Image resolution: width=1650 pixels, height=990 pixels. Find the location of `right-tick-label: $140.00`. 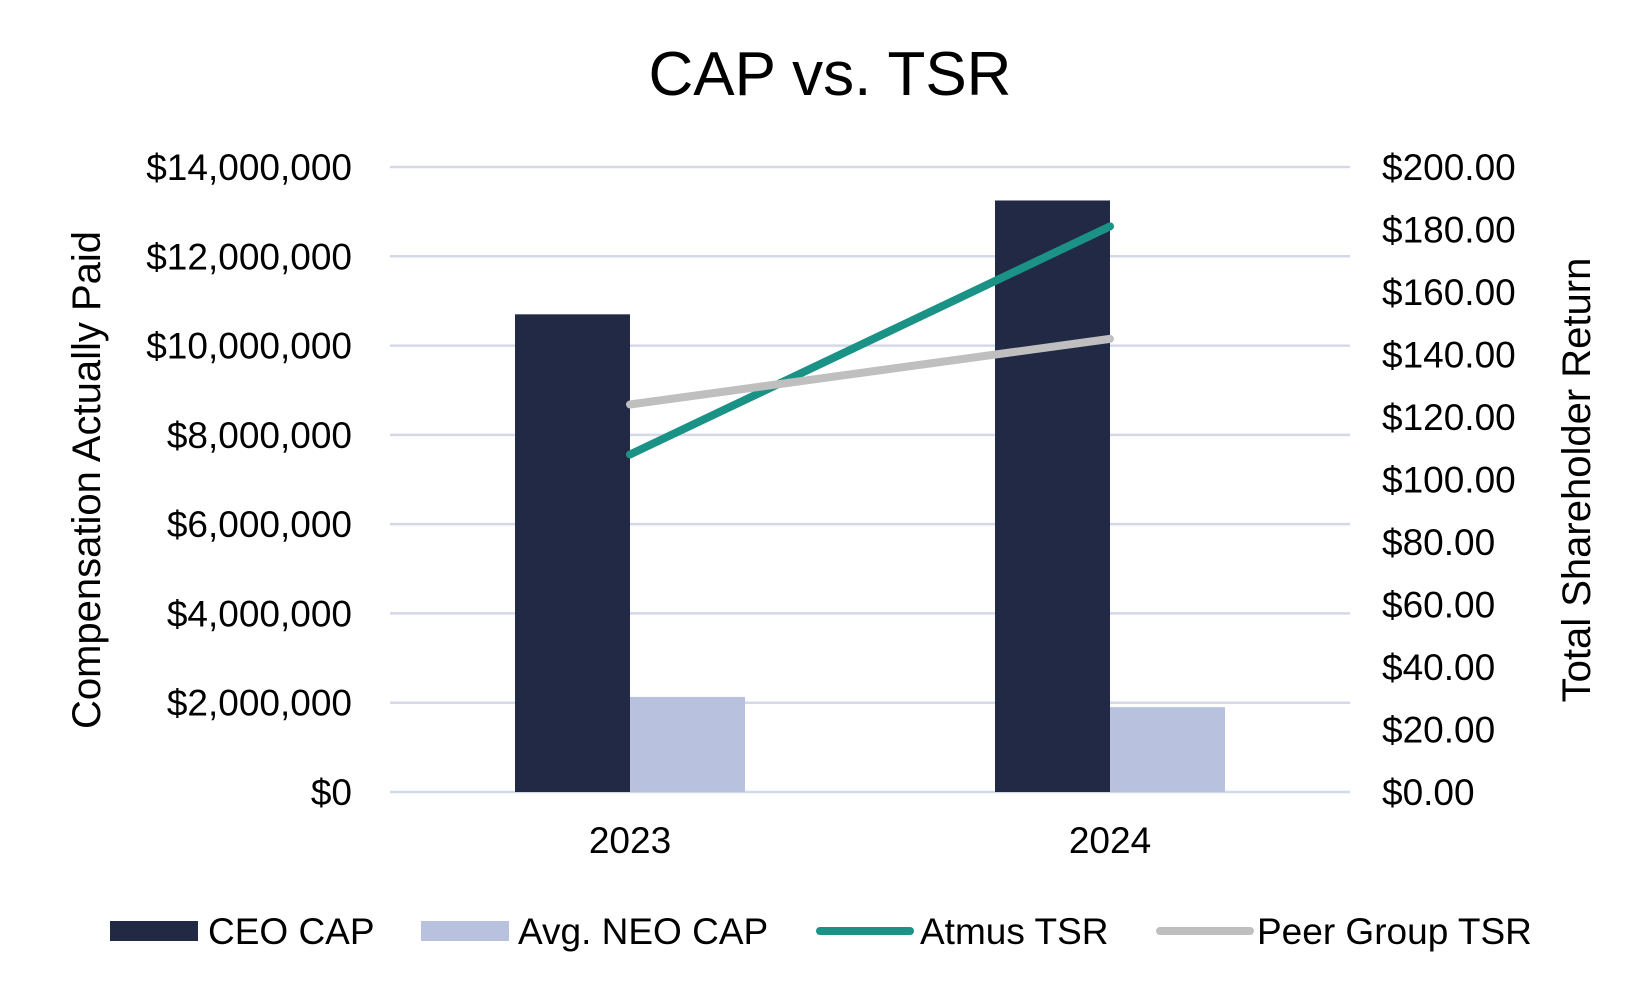

right-tick-label: $140.00 is located at coordinates (1449, 355).